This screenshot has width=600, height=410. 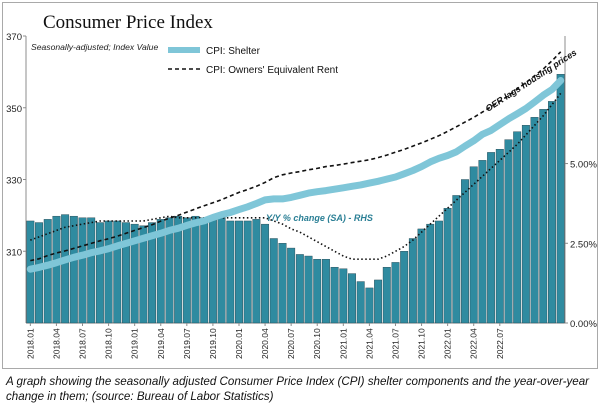 What do you see at coordinates (83, 343) in the screenshot?
I see `x-tick-label: 2018.07` at bounding box center [83, 343].